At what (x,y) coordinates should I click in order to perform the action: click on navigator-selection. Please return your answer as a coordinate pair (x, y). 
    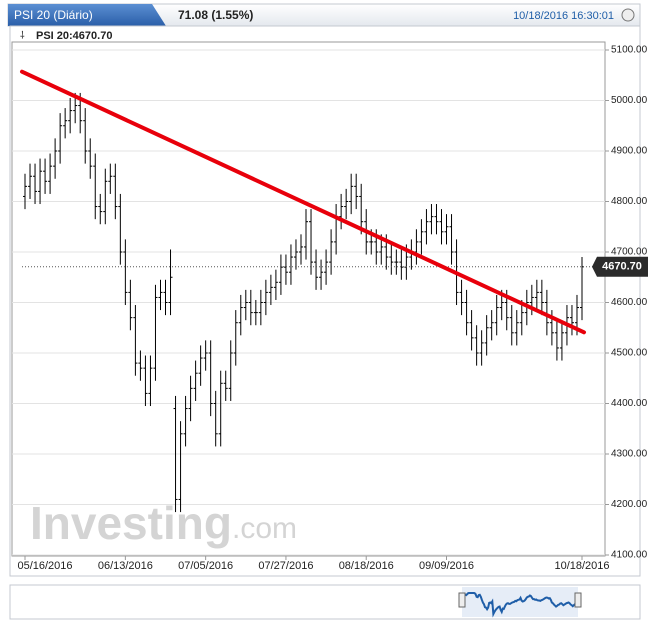
    Looking at the image, I should click on (520, 602).